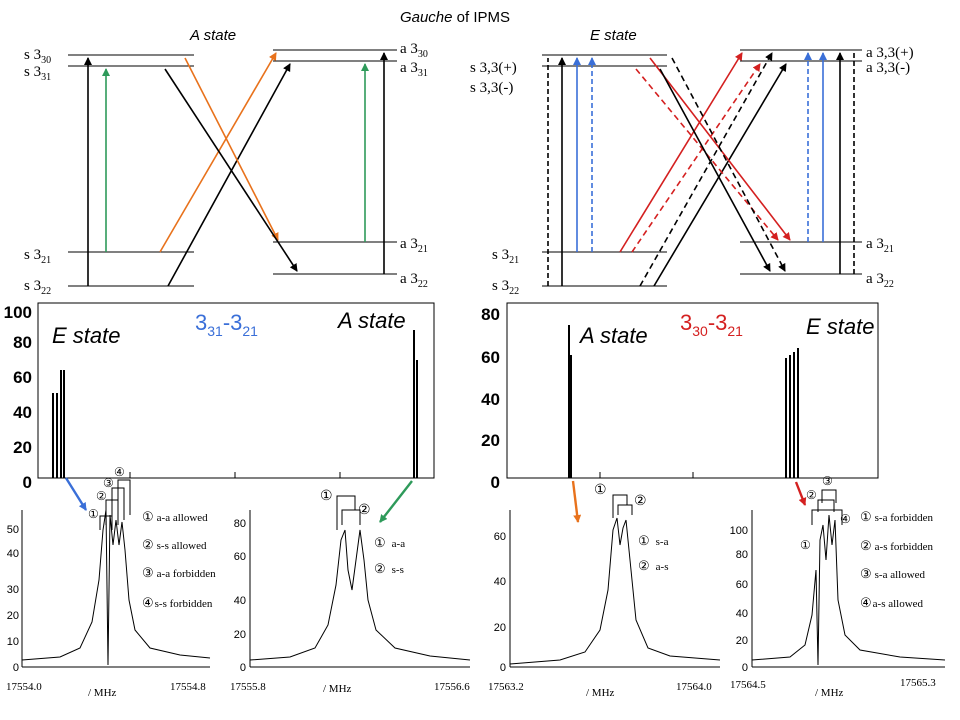 Image resolution: width=960 pixels, height=720 pixels. Describe the element at coordinates (248, 687) in the screenshot. I see `zoom2-x-left: 17555.8` at that location.